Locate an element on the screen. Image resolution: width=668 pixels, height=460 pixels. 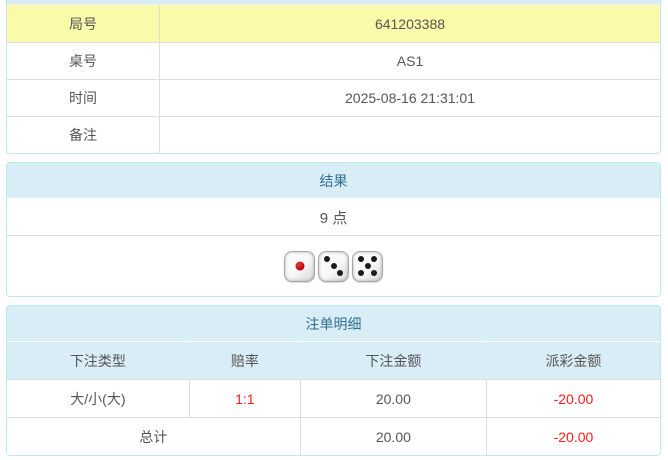
column-header-bet-type: 下注类型 is located at coordinates (98, 360).